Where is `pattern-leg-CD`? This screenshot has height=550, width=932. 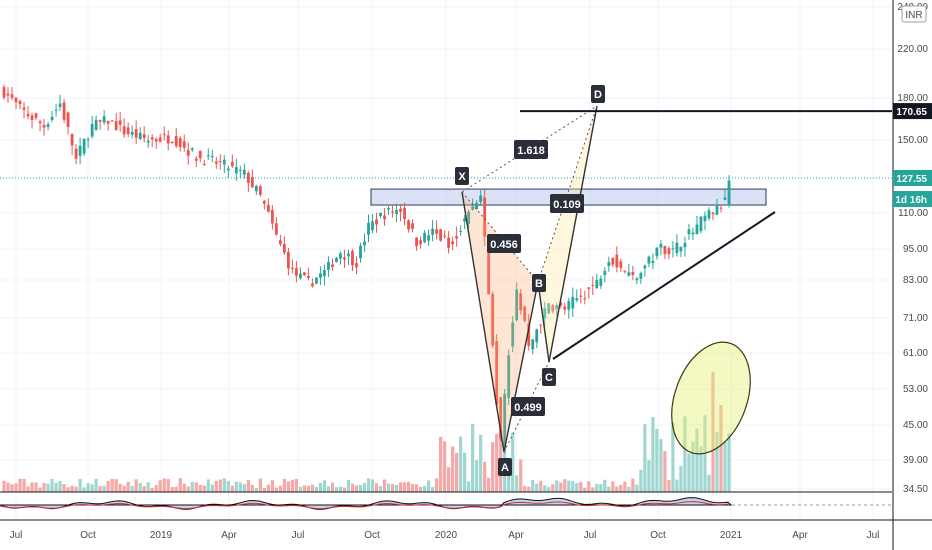
pattern-leg-CD is located at coordinates (573, 234).